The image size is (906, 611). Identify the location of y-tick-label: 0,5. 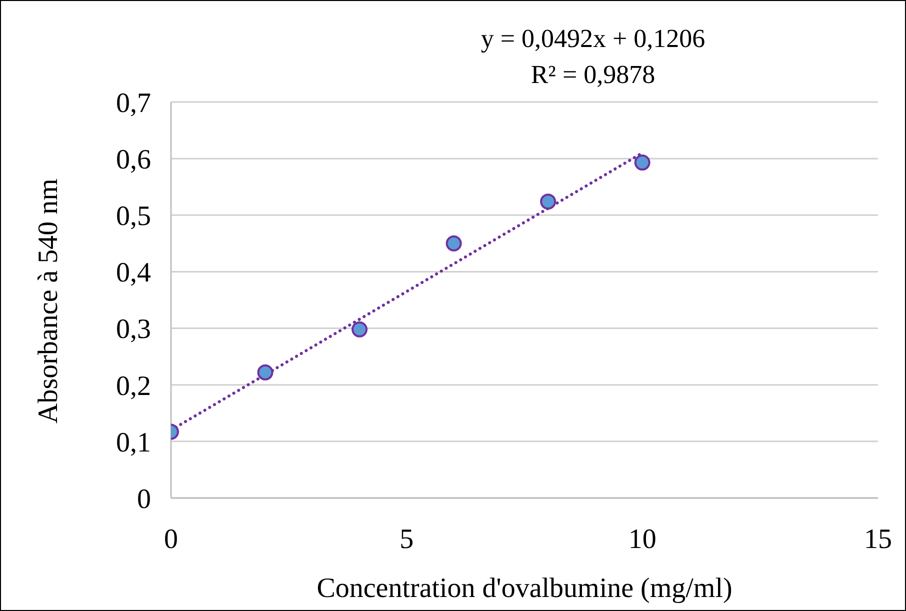
(133, 216).